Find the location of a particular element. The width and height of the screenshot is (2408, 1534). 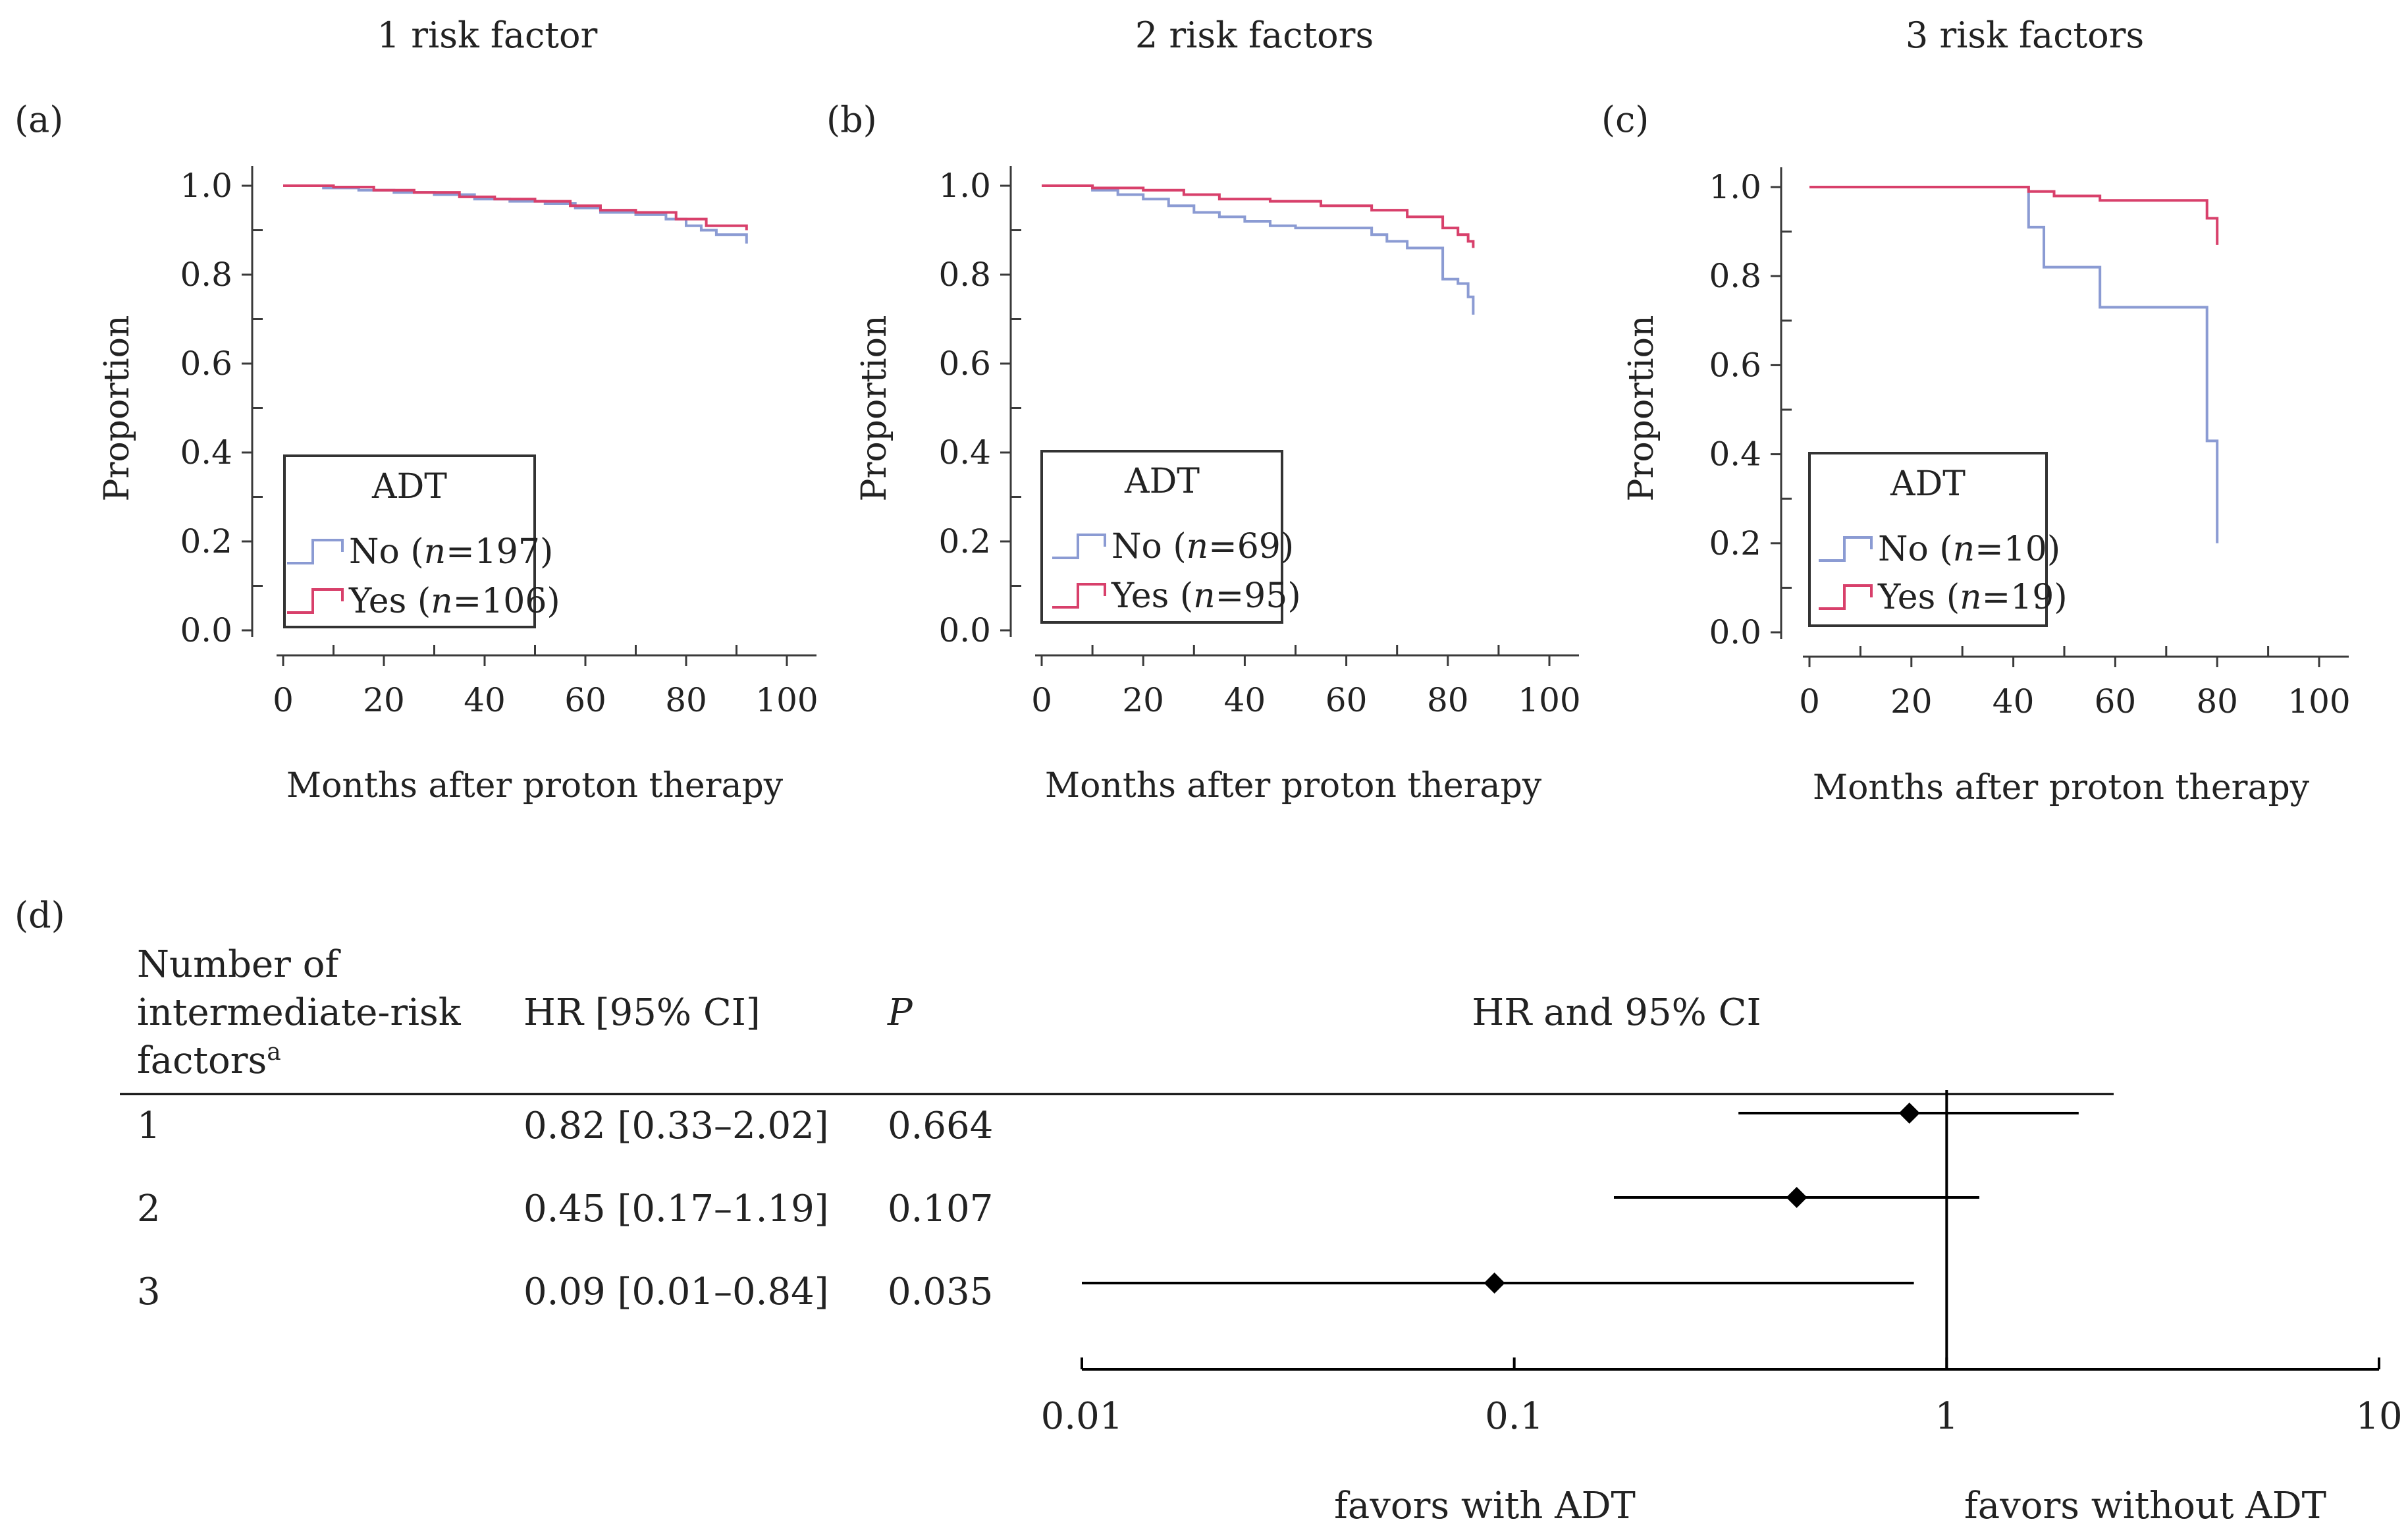

row-p: 0.107 is located at coordinates (940, 1209).